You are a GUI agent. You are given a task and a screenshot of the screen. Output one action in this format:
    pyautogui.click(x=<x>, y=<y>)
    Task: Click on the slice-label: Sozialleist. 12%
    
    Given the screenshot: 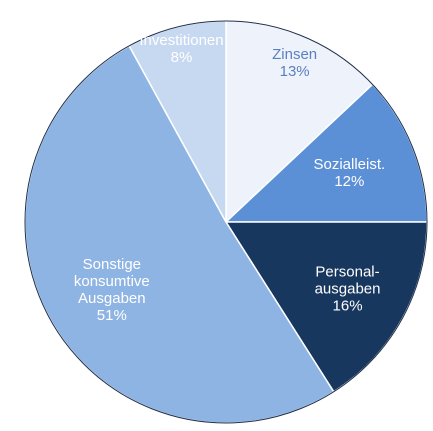 What is the action you would take?
    pyautogui.click(x=349, y=173)
    